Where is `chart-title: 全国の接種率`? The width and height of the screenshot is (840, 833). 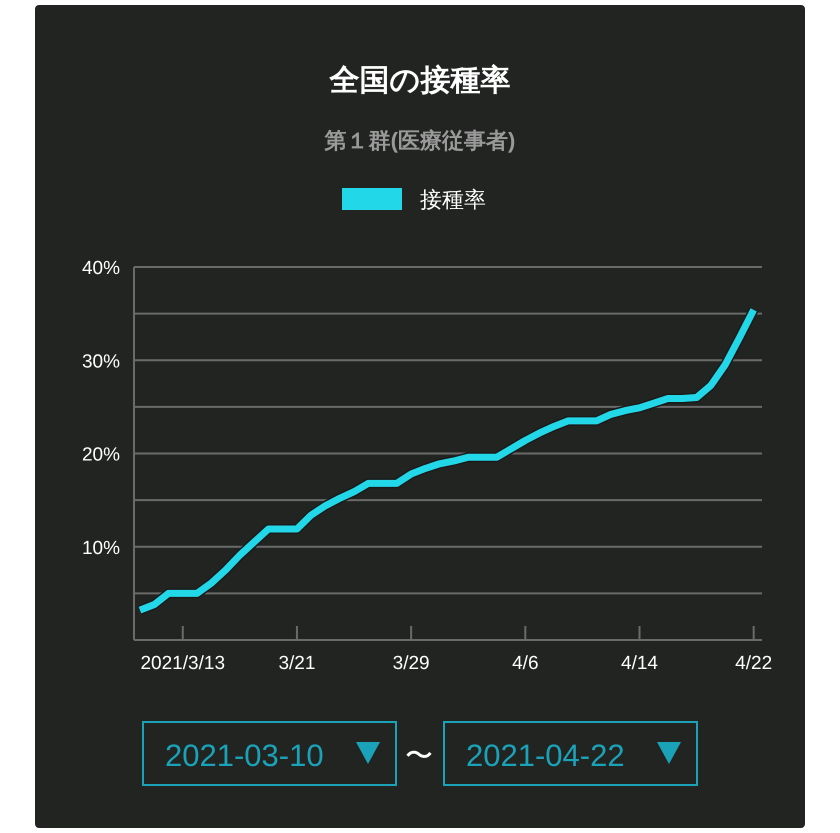 chart-title: 全国の接種率 is located at coordinates (419, 80).